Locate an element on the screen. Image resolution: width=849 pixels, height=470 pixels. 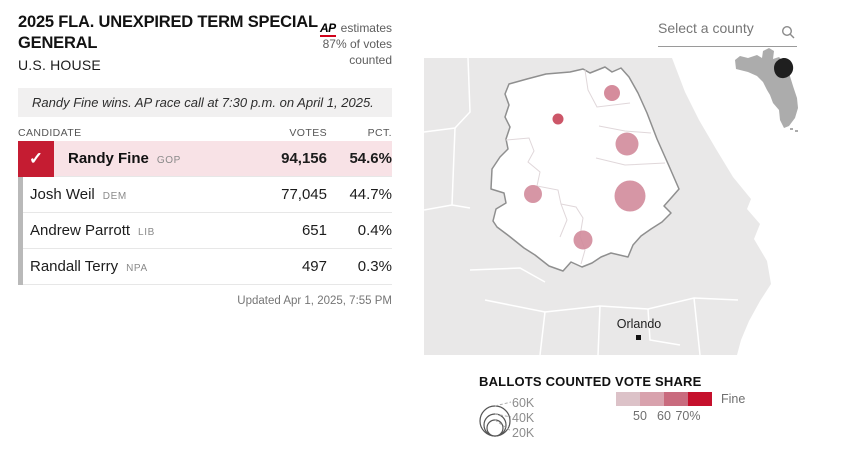
title-line1: 2025 FLA. UNEXPIRED TERM SPECIAL is located at coordinates (168, 22).